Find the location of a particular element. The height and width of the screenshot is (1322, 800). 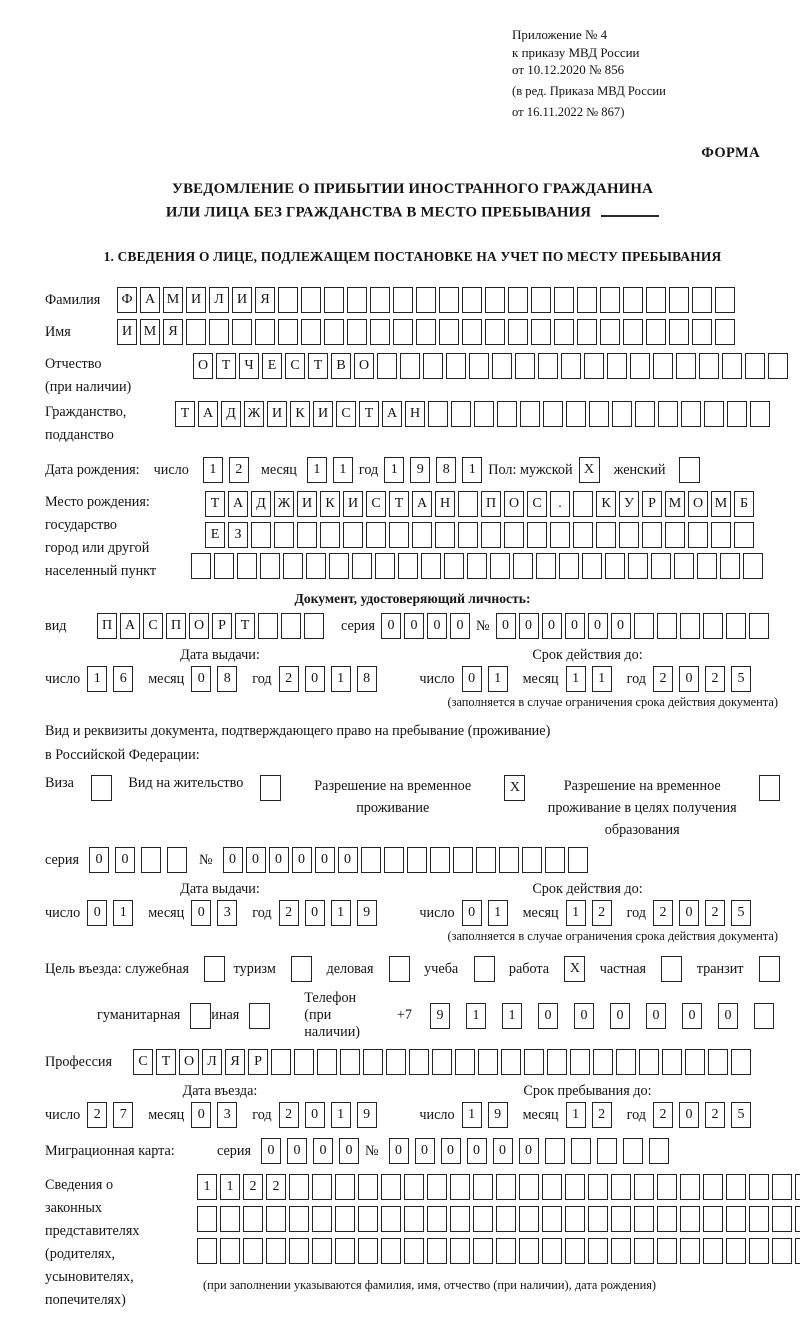

char-cell: П is located at coordinates (176, 626).